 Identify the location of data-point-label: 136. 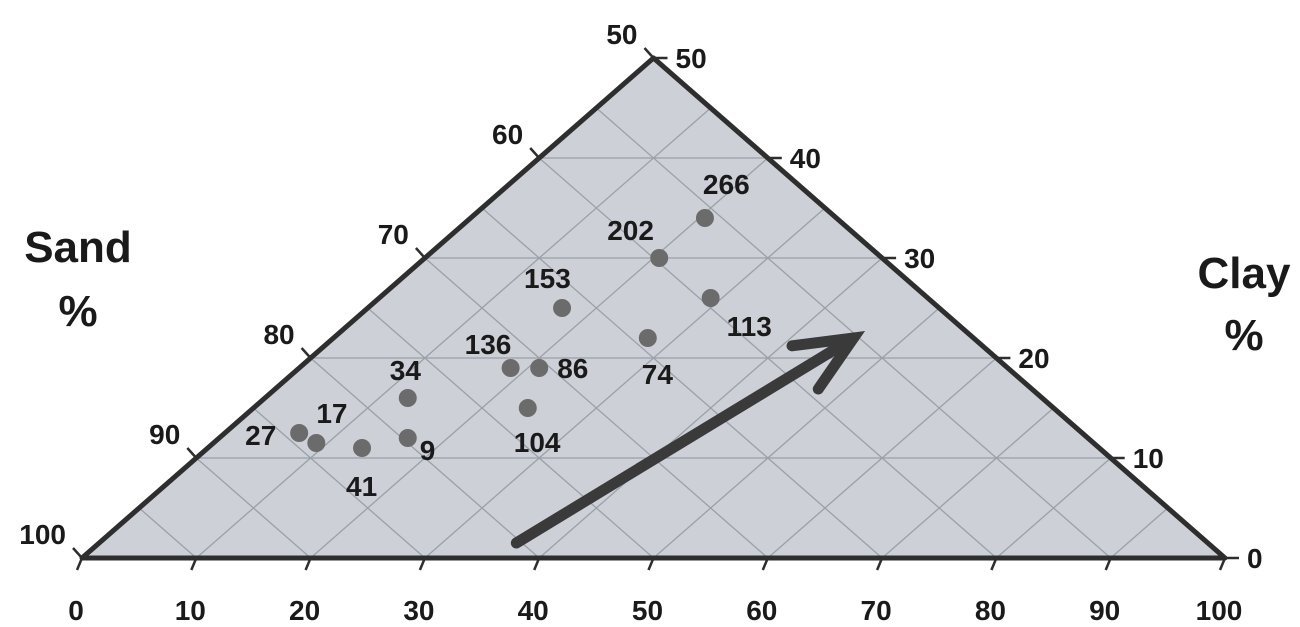
(488, 344).